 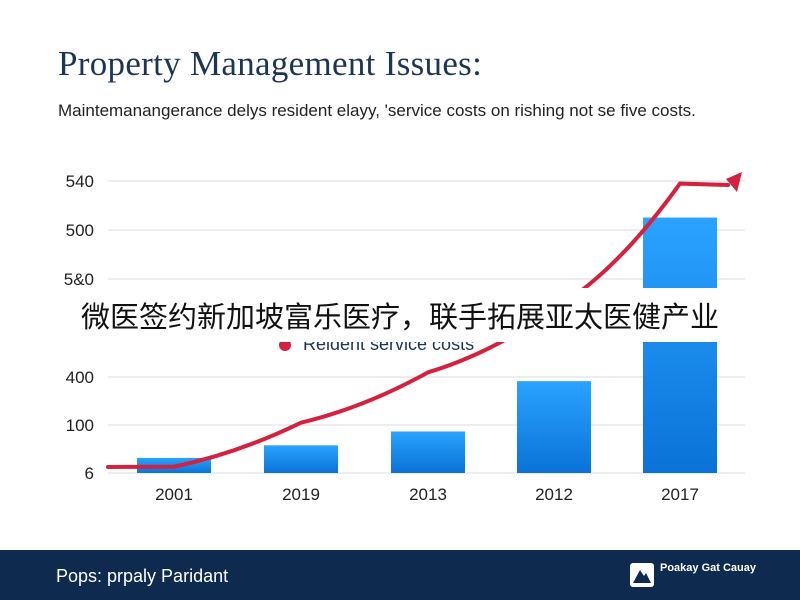 What do you see at coordinates (80, 230) in the screenshot?
I see `y-tick-label: 500` at bounding box center [80, 230].